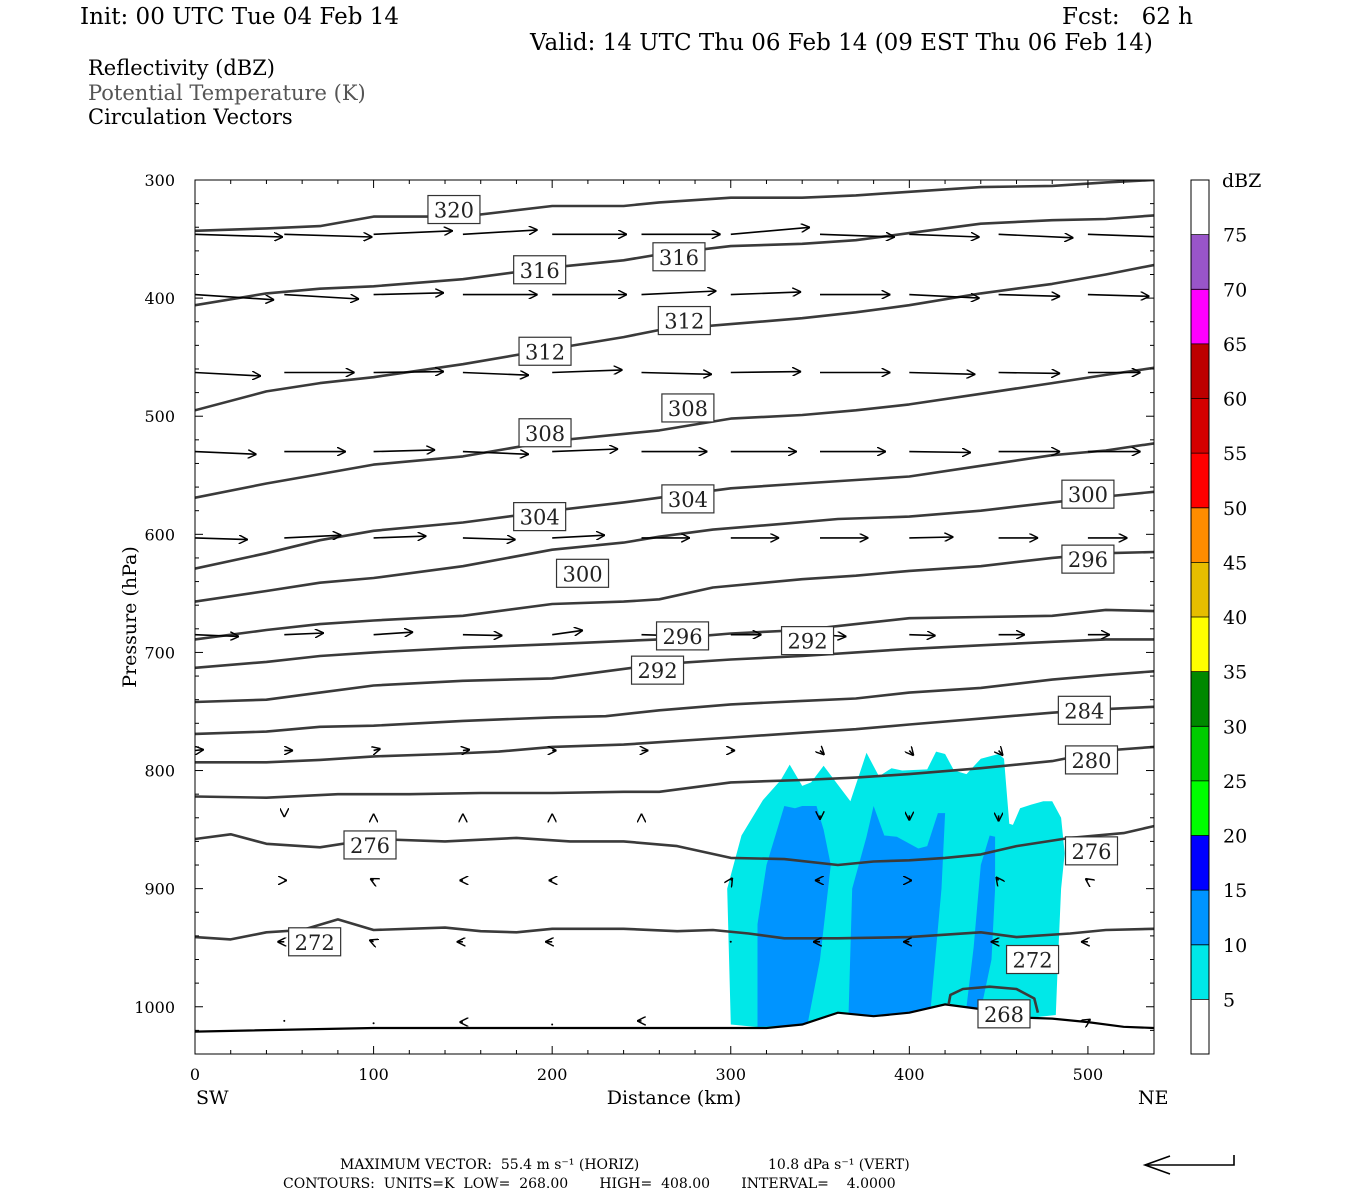 The width and height of the screenshot is (1350, 1200). Describe the element at coordinates (1188, 1165) in the screenshot. I see `reference-vector-icon` at that location.